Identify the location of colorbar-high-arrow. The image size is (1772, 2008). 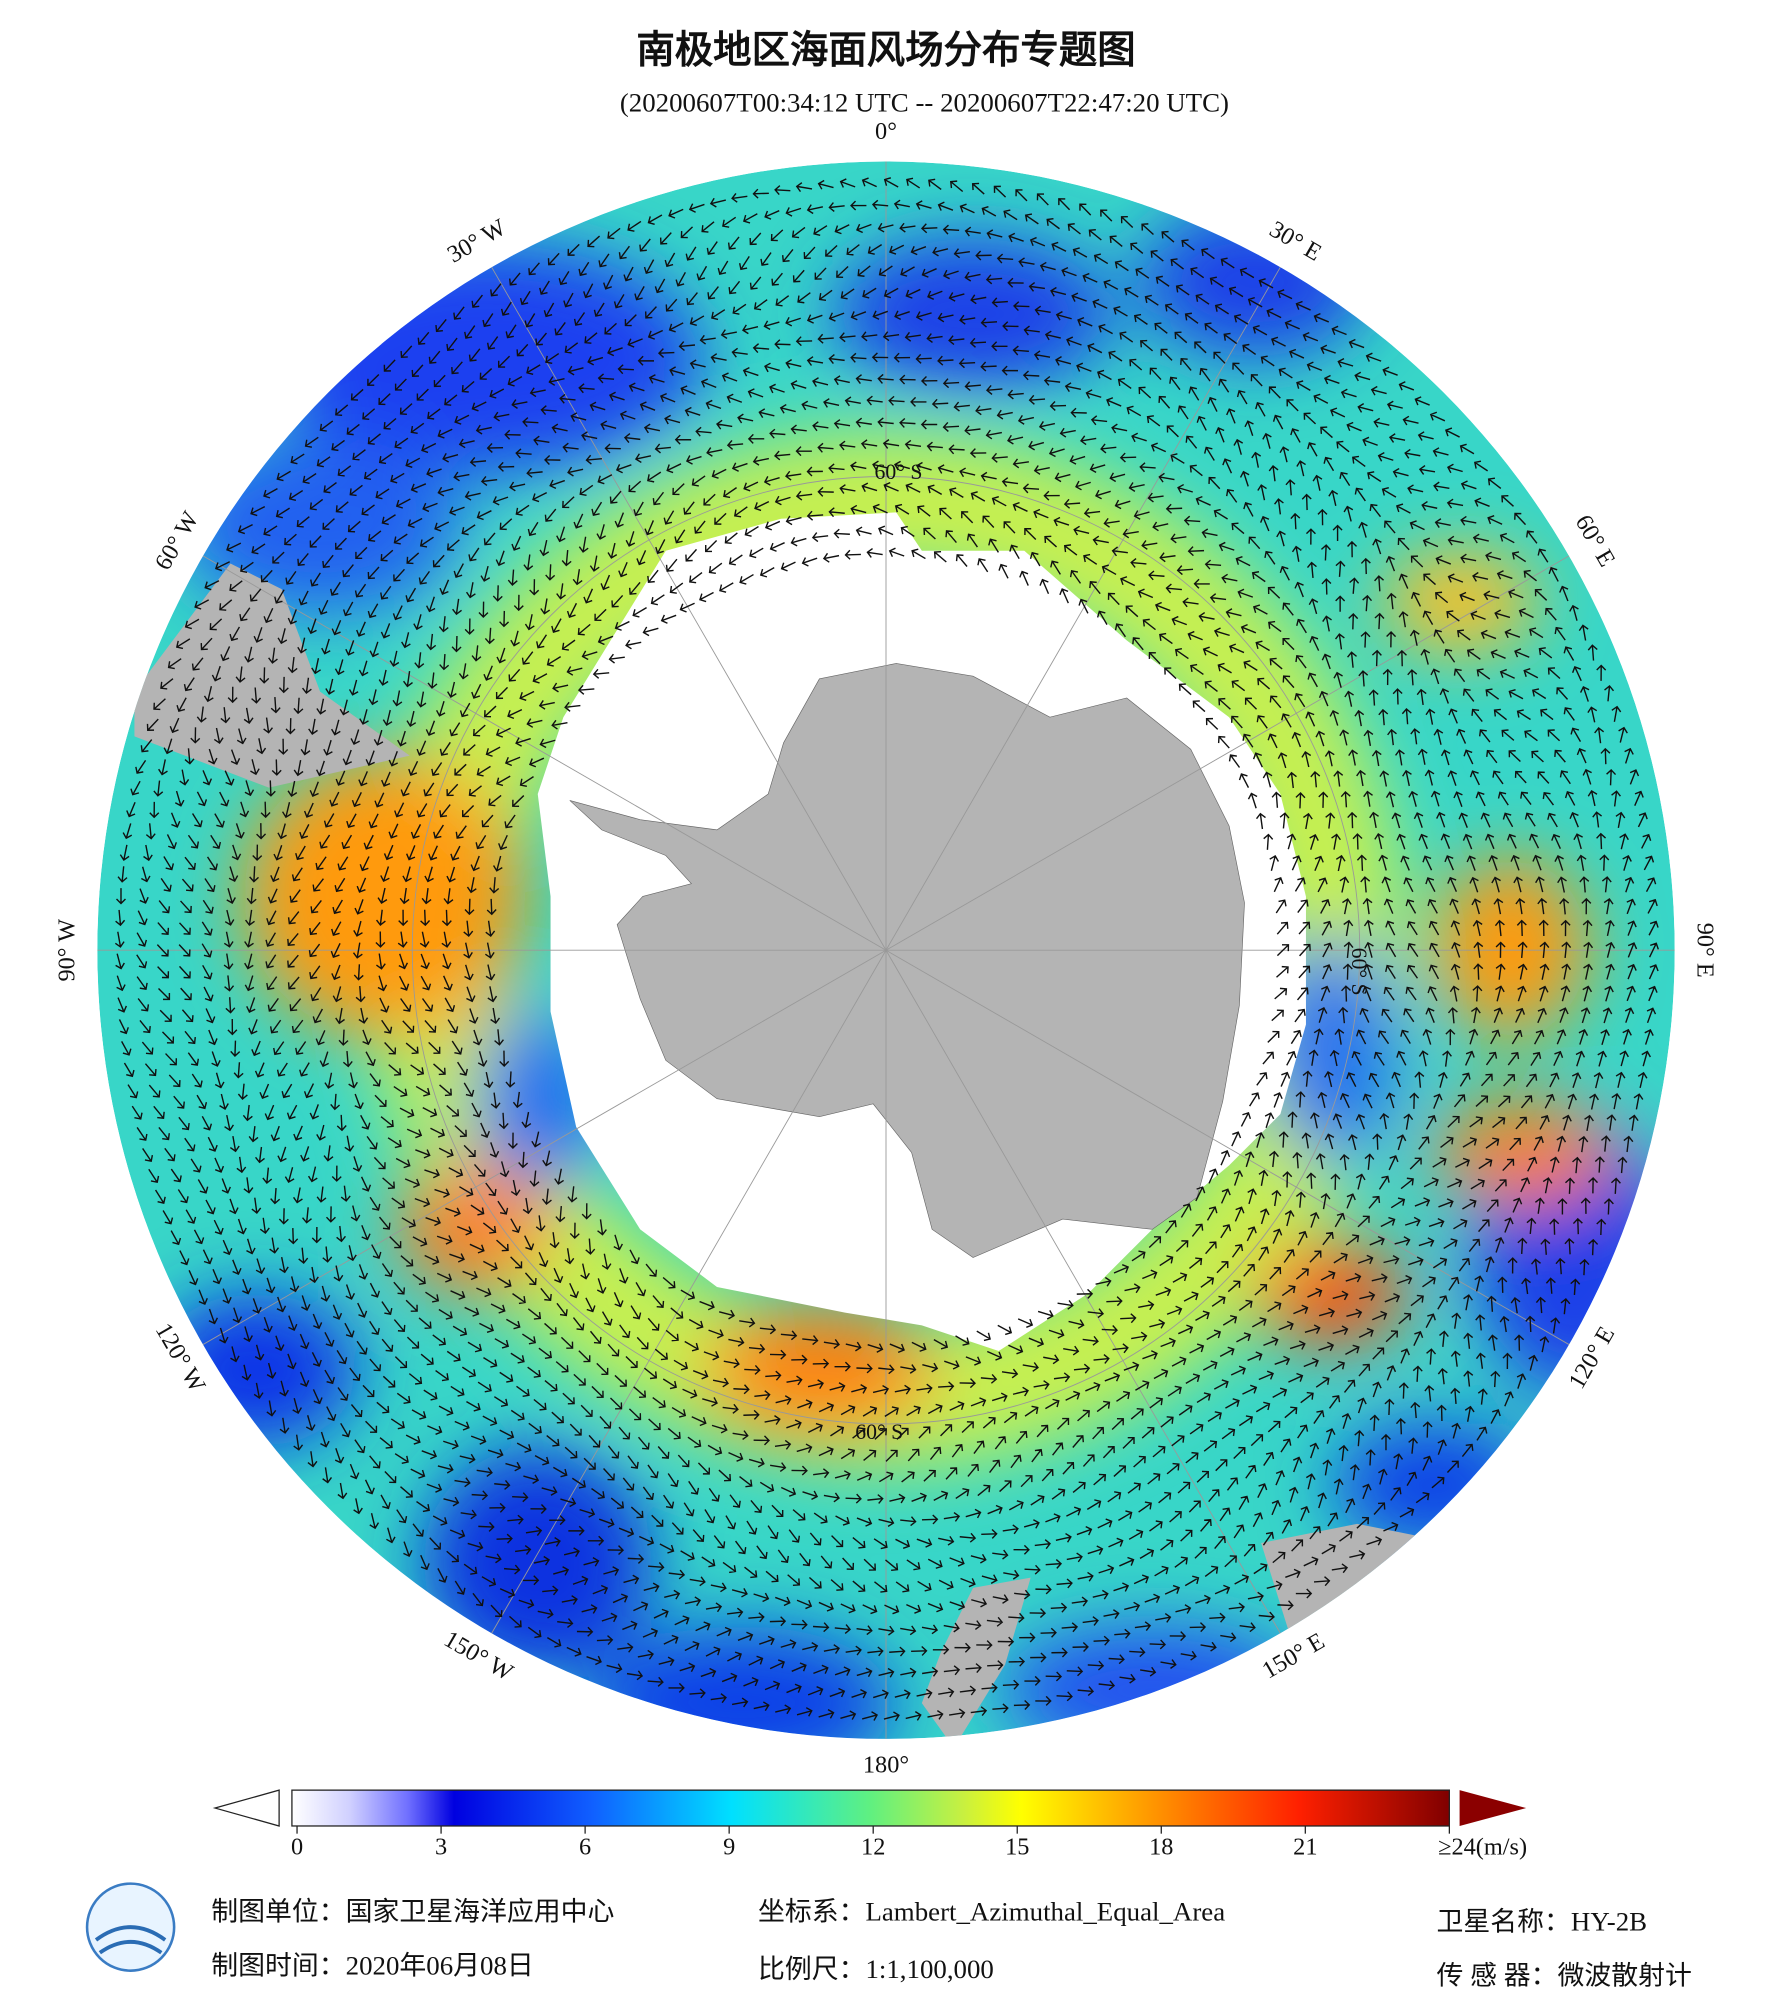
(1493, 1808).